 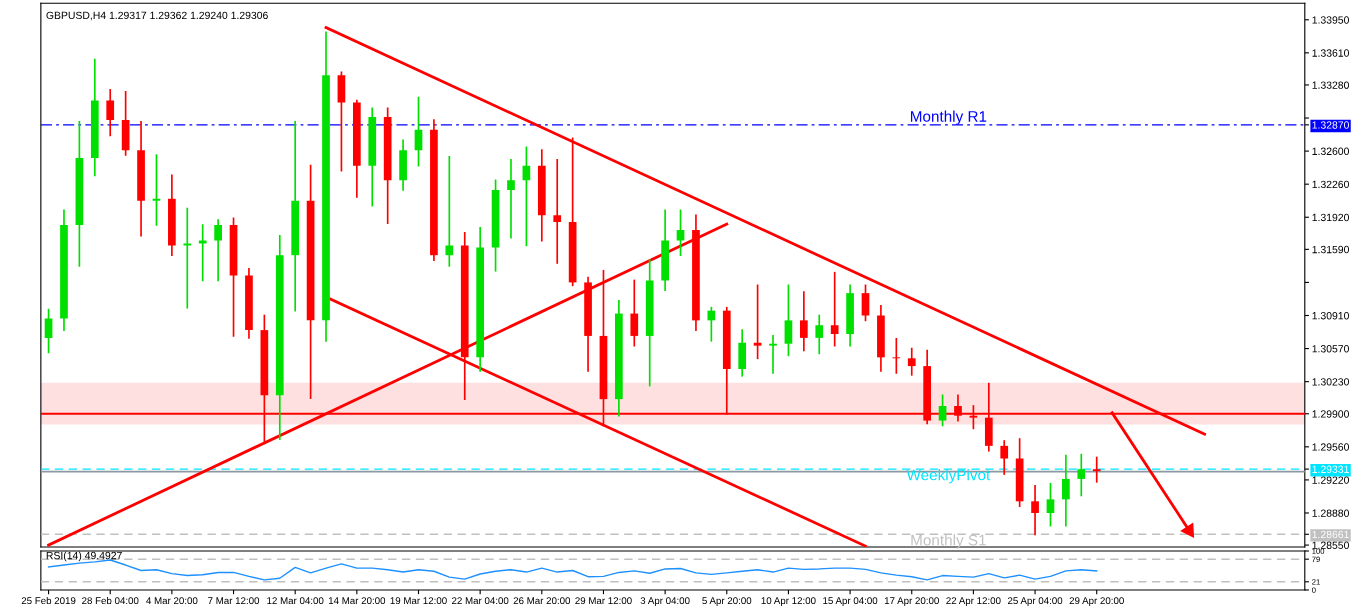 What do you see at coordinates (418, 601) in the screenshot?
I see `x-tick-label: 19 Mar 12:00` at bounding box center [418, 601].